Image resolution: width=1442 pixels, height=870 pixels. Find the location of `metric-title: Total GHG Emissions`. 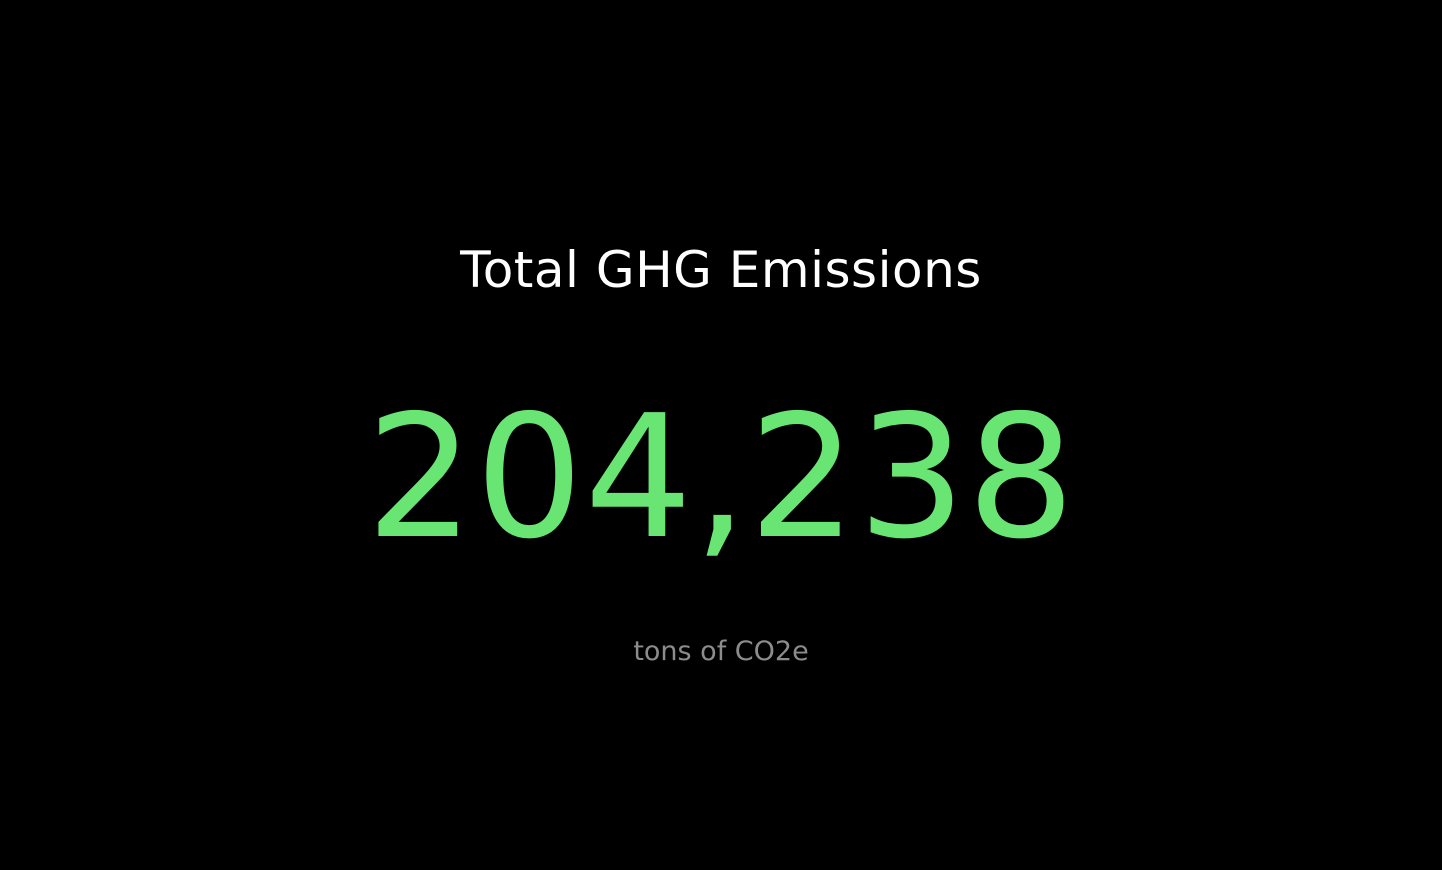

metric-title: Total GHG Emissions is located at coordinates (721, 270).